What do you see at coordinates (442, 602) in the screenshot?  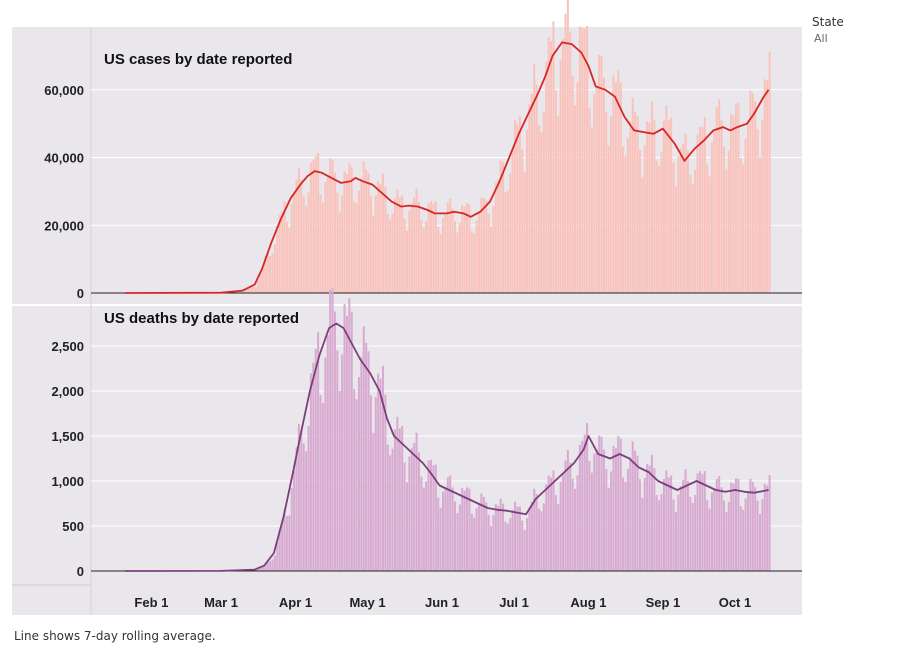 I see `xtick-label: Jun 1` at bounding box center [442, 602].